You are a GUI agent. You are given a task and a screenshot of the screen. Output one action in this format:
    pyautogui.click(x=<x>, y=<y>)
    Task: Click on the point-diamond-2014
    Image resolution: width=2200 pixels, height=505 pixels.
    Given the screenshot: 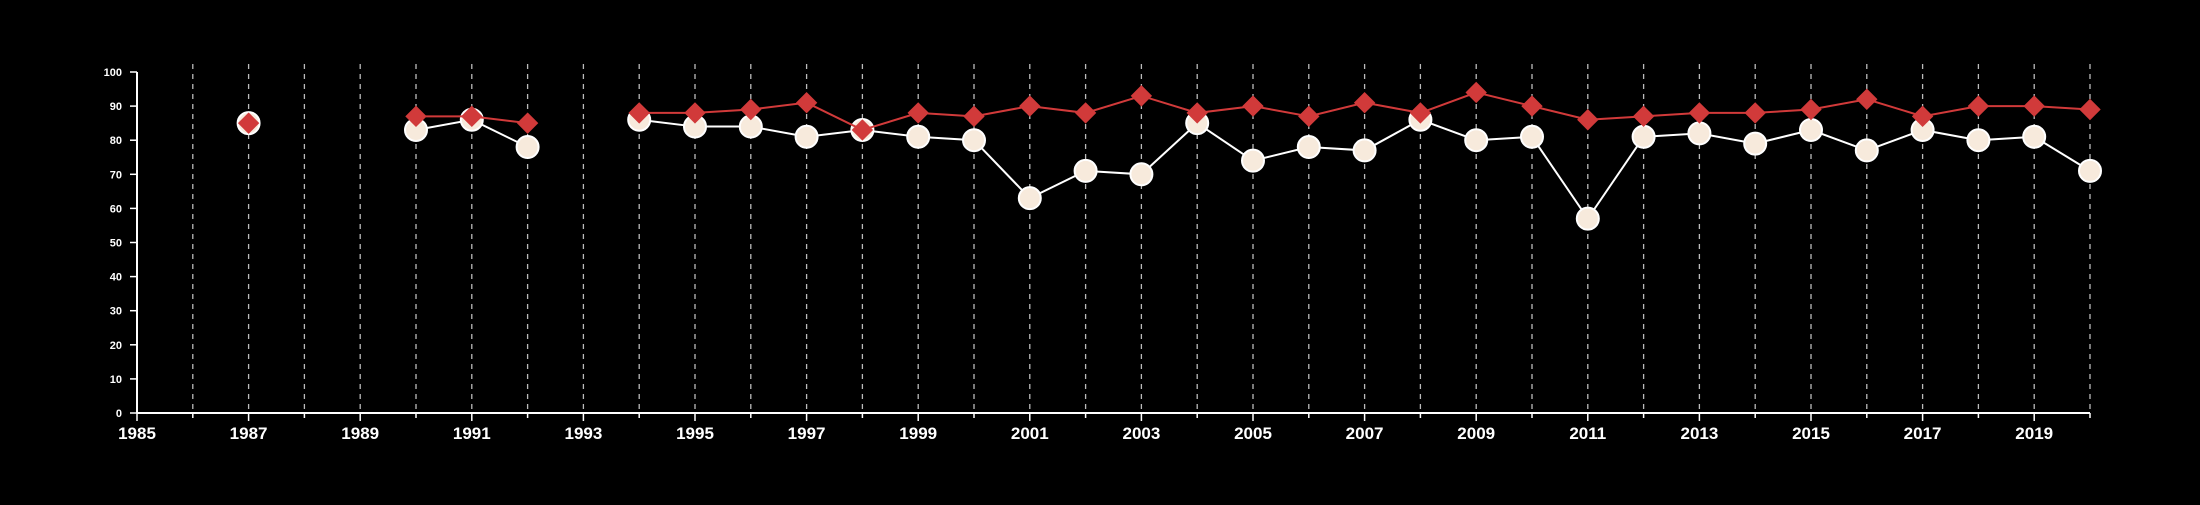 What is the action you would take?
    pyautogui.click(x=1755, y=113)
    